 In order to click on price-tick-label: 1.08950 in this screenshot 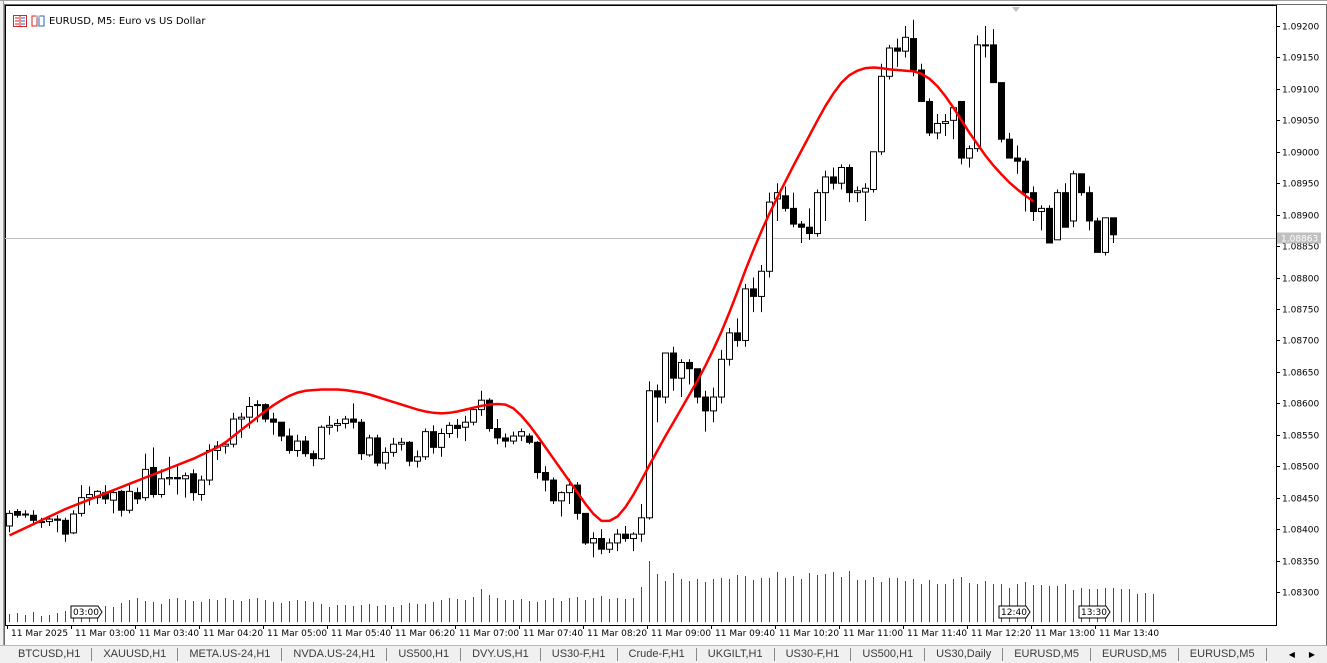, I will do `click(1300, 185)`.